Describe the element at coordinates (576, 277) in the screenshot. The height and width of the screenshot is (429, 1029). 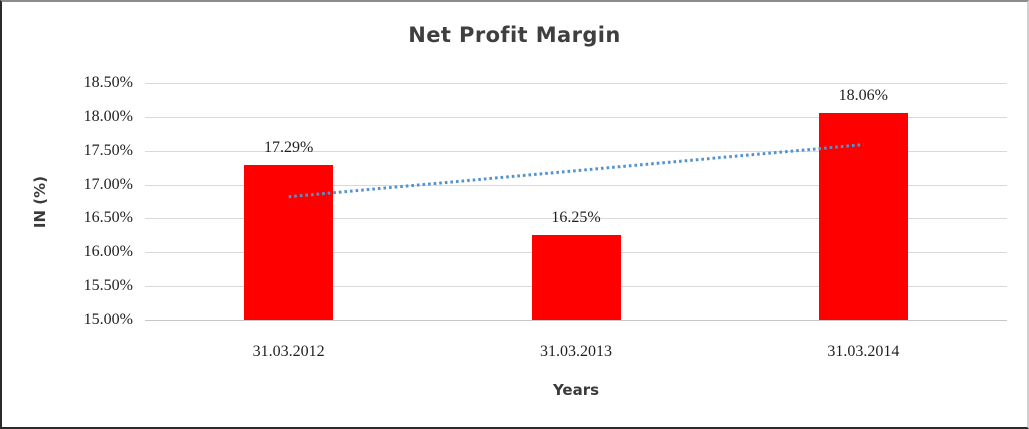
I see `bar-31-03-2013` at that location.